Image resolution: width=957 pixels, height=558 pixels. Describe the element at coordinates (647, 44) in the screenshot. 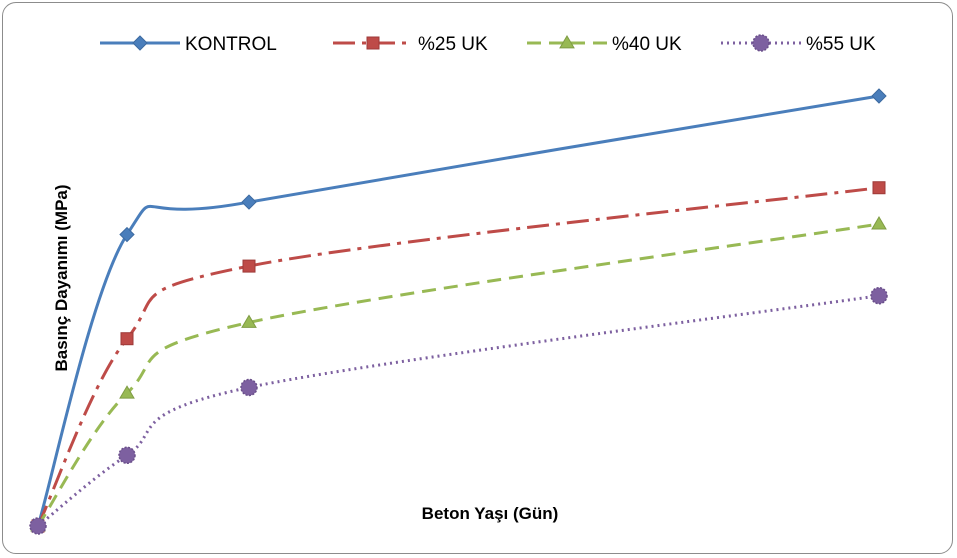

I see `legend-label-pct40-uk: %40 UK` at that location.